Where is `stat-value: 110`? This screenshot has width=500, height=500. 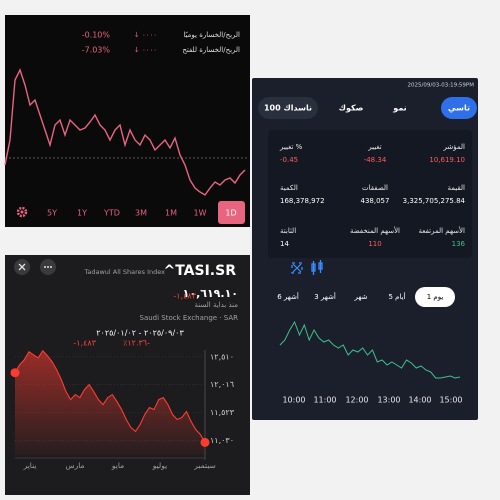 stat-value: 110 is located at coordinates (374, 244).